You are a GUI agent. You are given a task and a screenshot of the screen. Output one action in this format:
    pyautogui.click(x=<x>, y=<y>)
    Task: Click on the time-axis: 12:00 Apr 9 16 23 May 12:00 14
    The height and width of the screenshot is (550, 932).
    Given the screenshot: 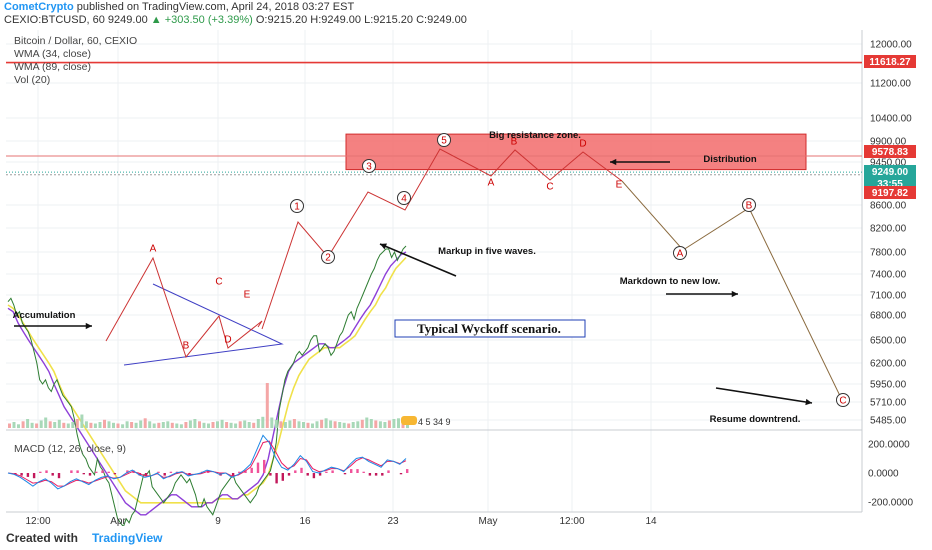 What is the action you would take?
    pyautogui.click(x=341, y=521)
    